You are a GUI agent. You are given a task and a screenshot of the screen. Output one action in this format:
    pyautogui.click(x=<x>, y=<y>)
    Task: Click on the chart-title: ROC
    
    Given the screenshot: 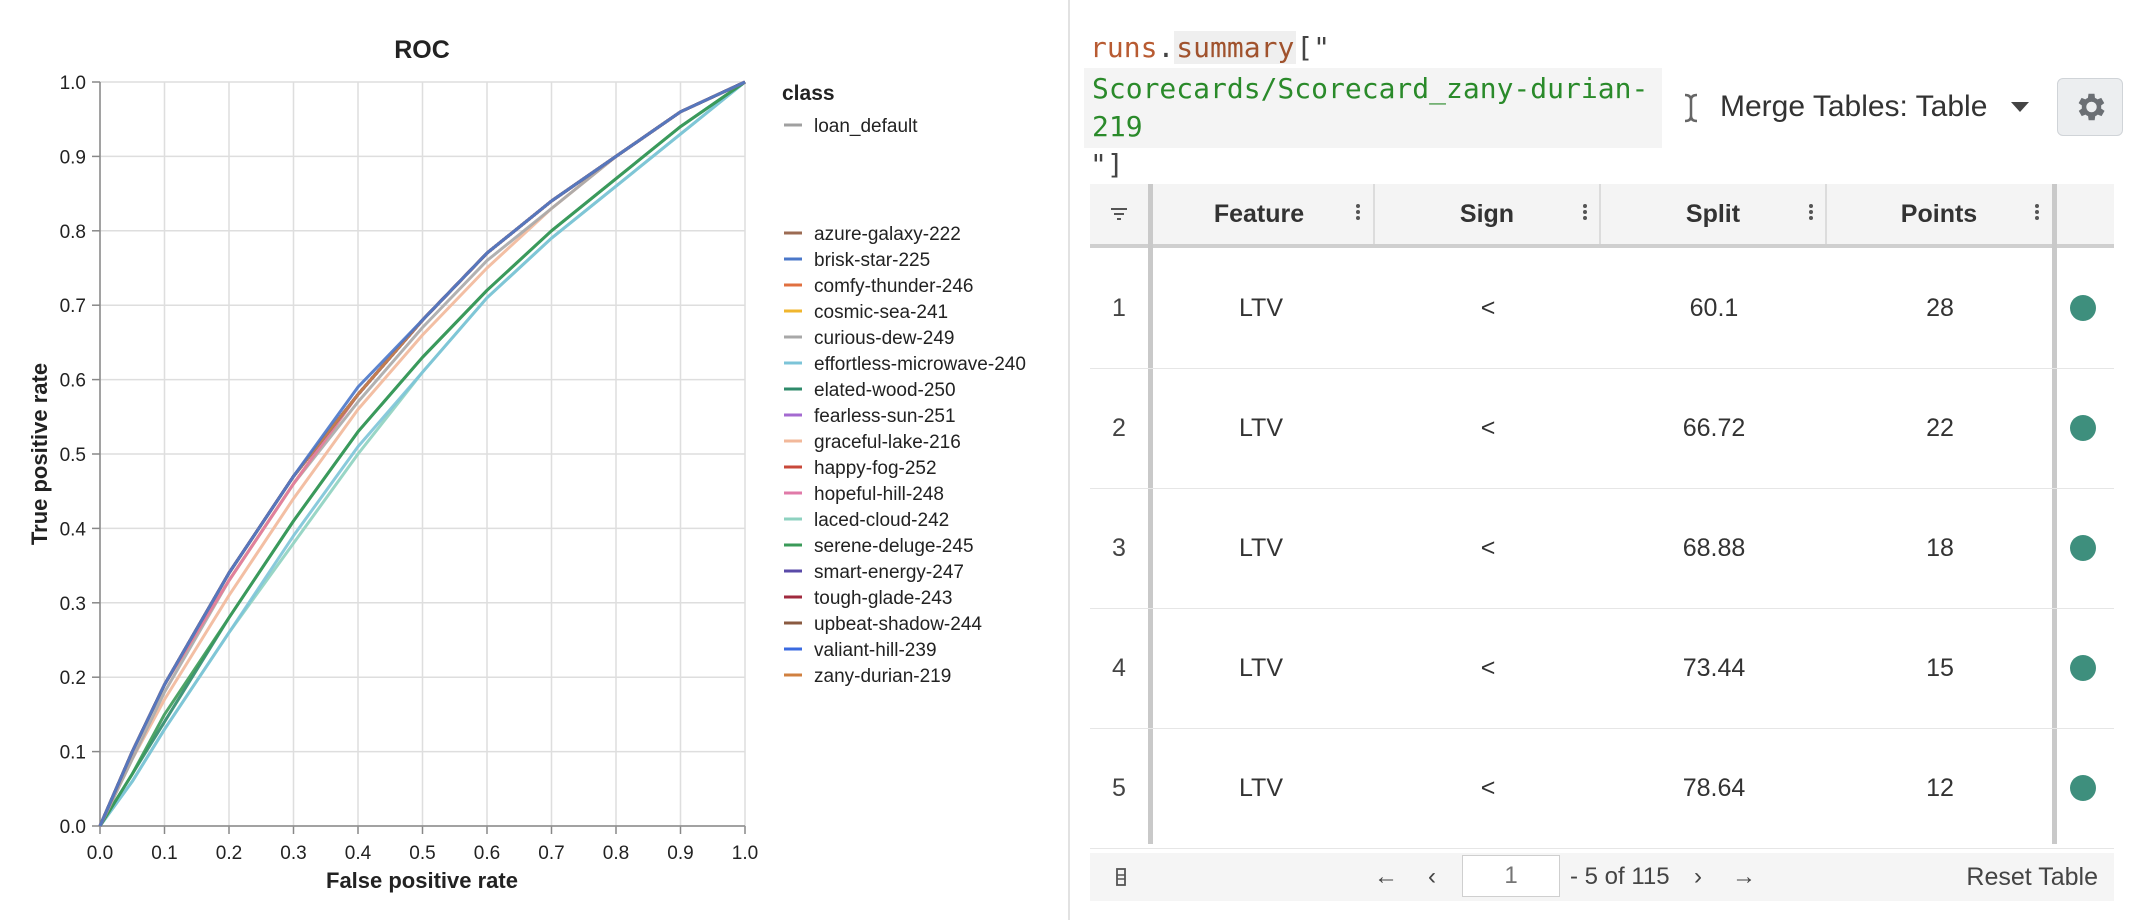 What is the action you would take?
    pyautogui.click(x=422, y=50)
    